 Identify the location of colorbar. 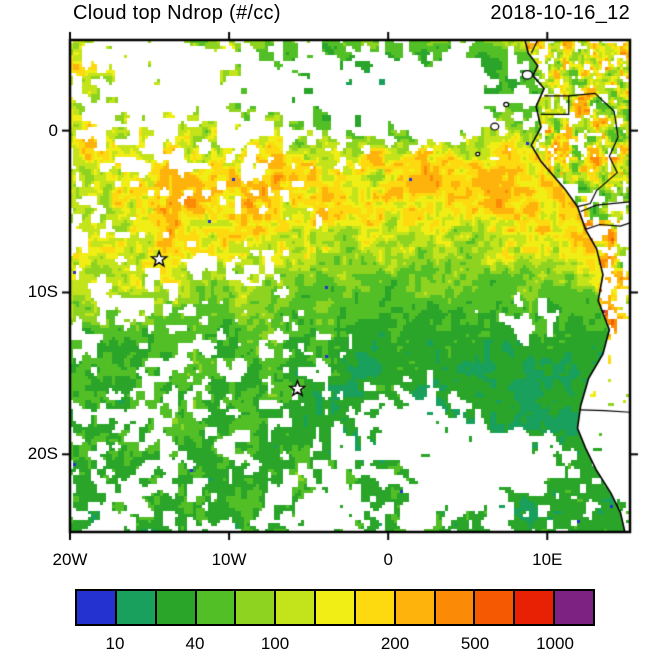
(335, 607).